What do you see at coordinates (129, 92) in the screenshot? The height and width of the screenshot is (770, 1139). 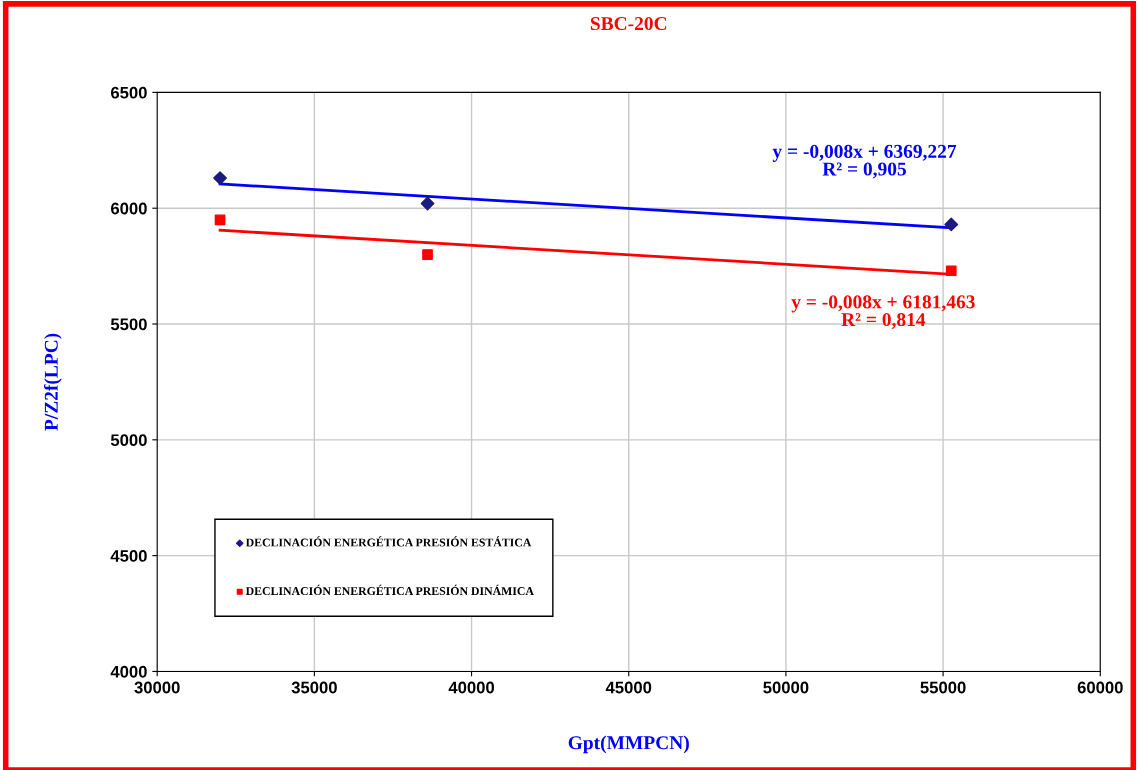 I see `y-tick-label: 6500` at bounding box center [129, 92].